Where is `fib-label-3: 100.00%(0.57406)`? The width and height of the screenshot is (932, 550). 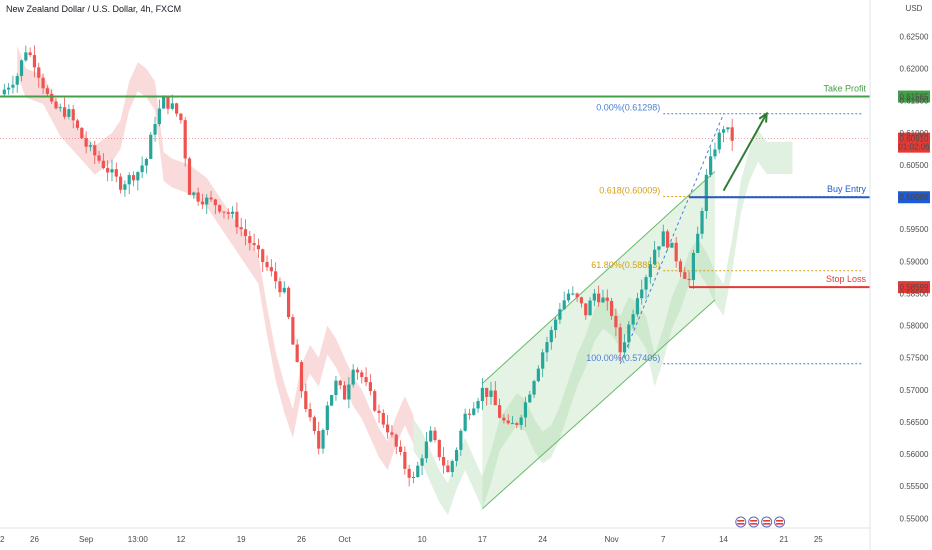 fib-label-3: 100.00%(0.57406) is located at coordinates (623, 358).